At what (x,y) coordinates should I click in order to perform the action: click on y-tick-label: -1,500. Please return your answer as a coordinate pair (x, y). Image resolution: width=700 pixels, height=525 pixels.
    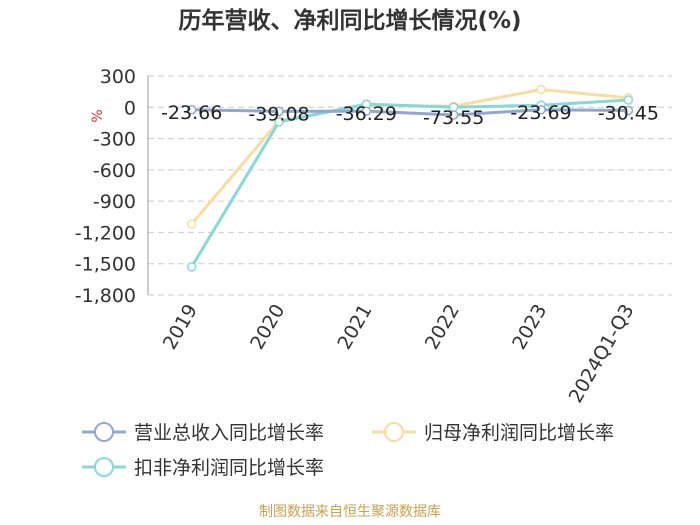
    Looking at the image, I should click on (105, 265).